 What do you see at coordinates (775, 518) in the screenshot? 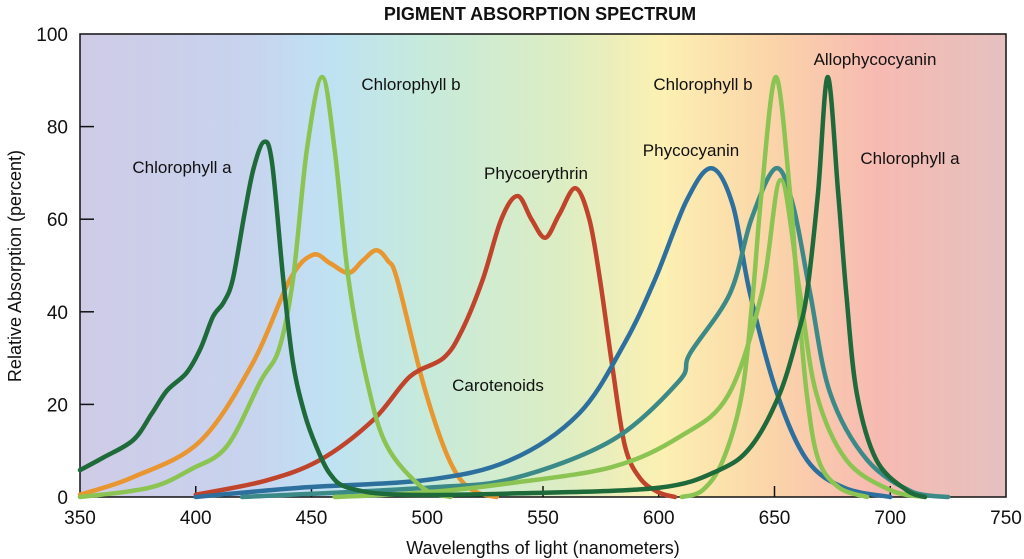
I see `x-tick-label: 650` at bounding box center [775, 518].